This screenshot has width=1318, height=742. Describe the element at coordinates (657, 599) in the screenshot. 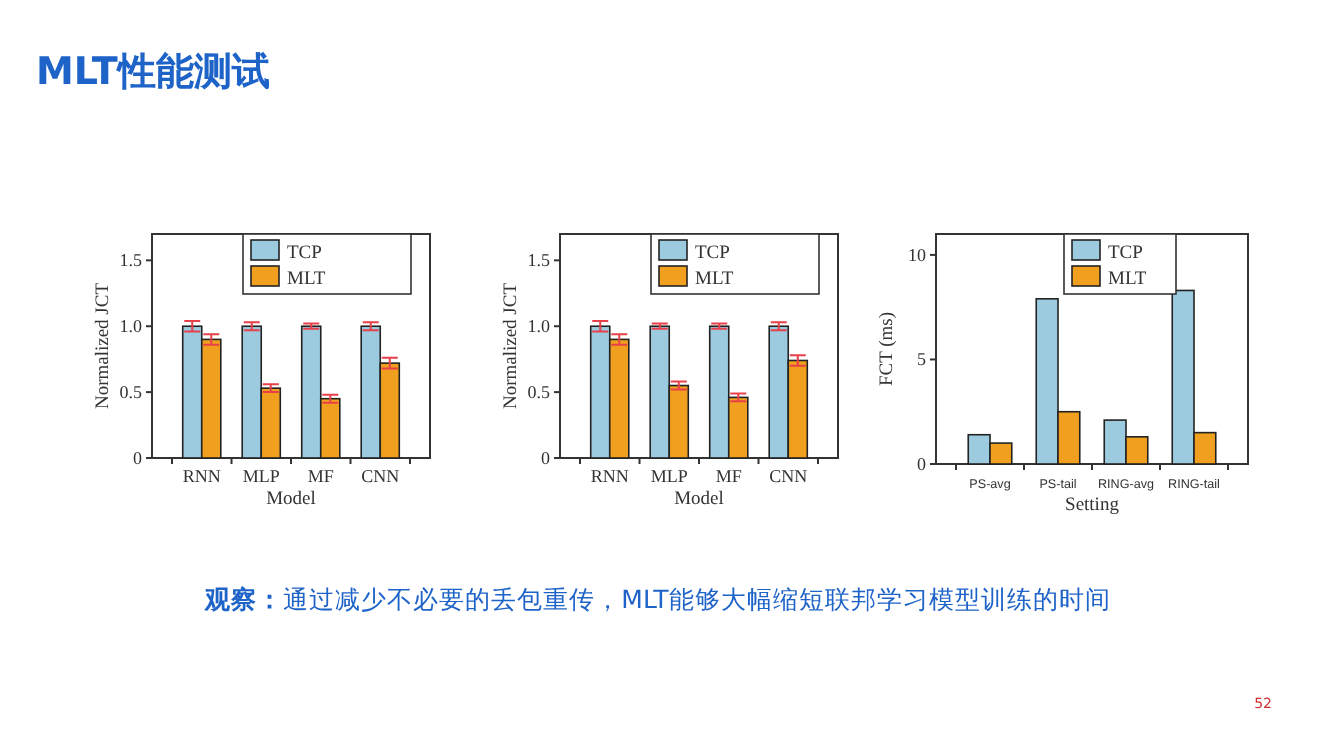

I see `text: 观察：通过减少不必要的丢包重传，MLT能够大幅缩短联邦学习模型训练的时间` at that location.